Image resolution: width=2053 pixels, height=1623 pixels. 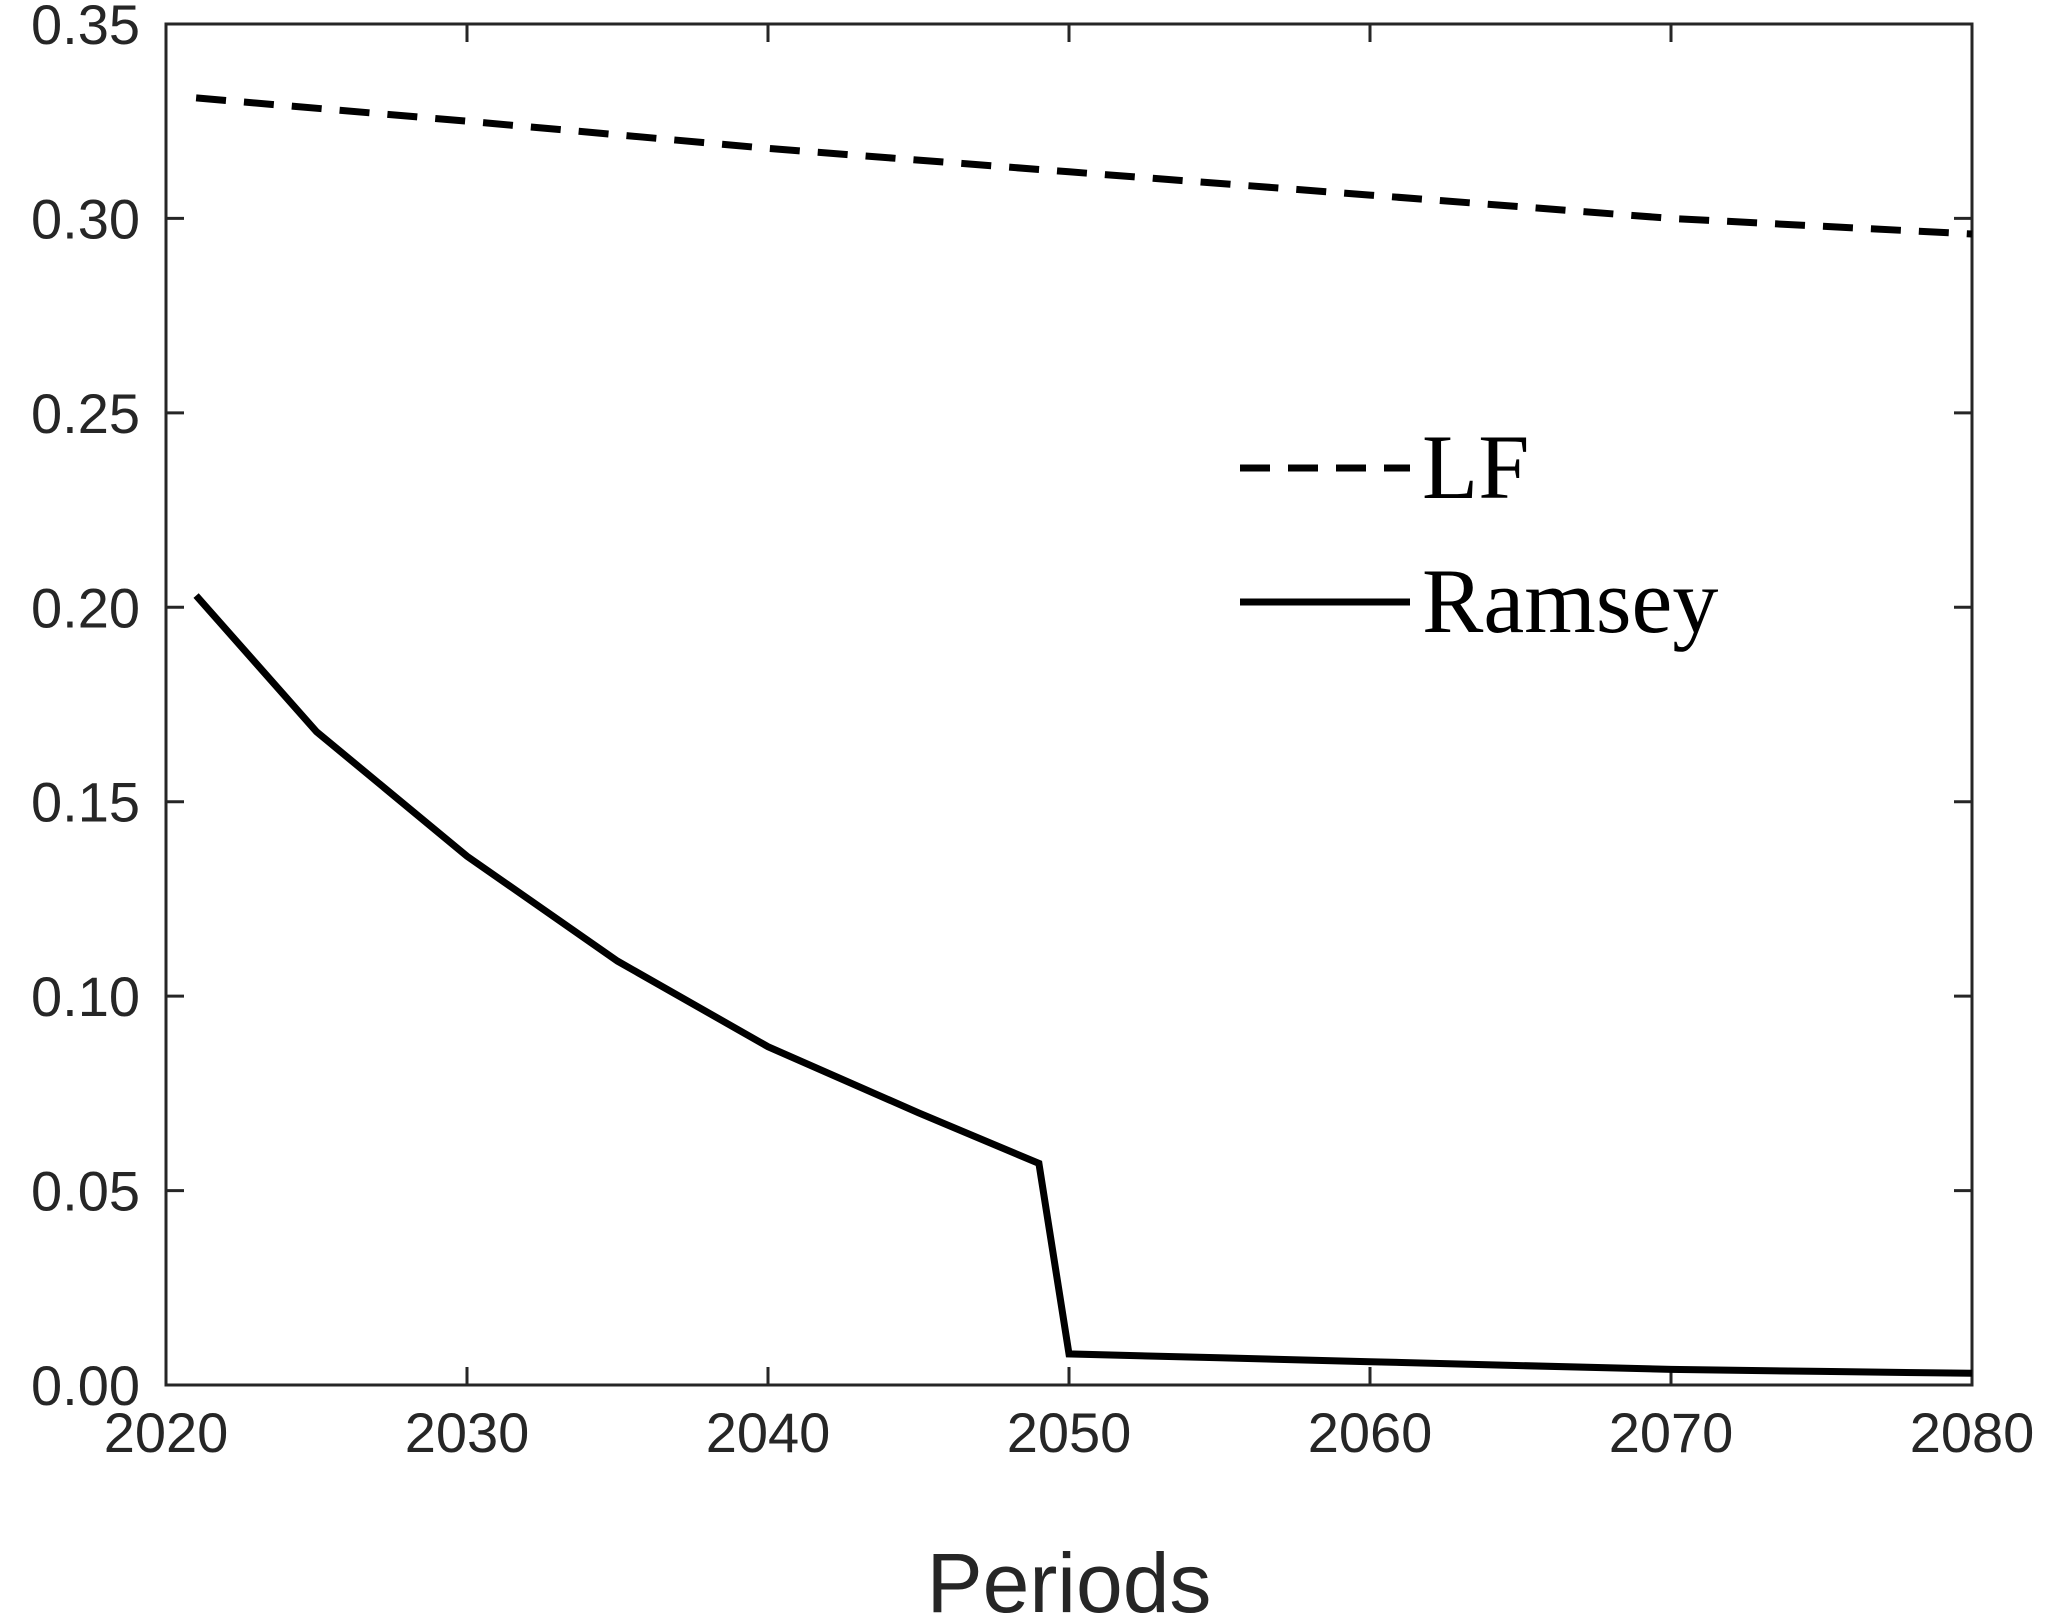 I want to click on y-tick-label: 0.20, so click(x=85, y=607).